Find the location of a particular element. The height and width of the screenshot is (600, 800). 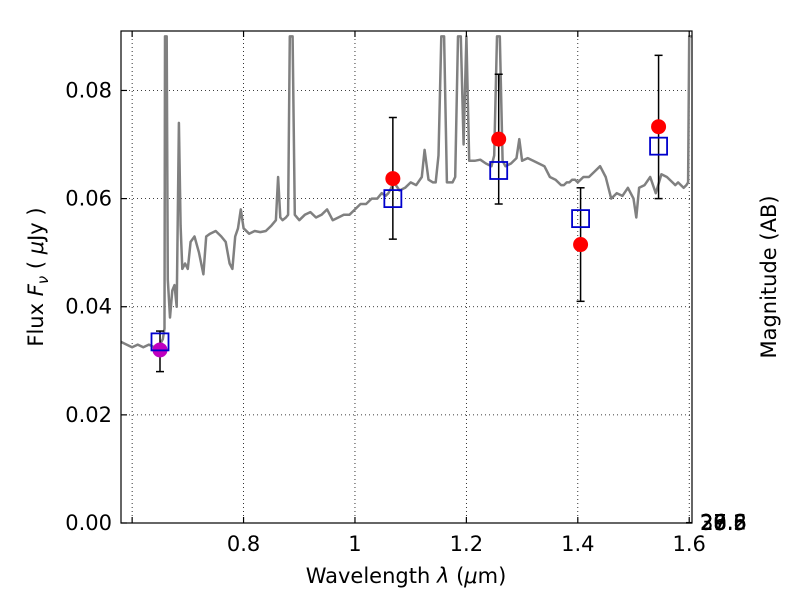

right-axis-label: Magnitude (AB) is located at coordinates (769, 276).